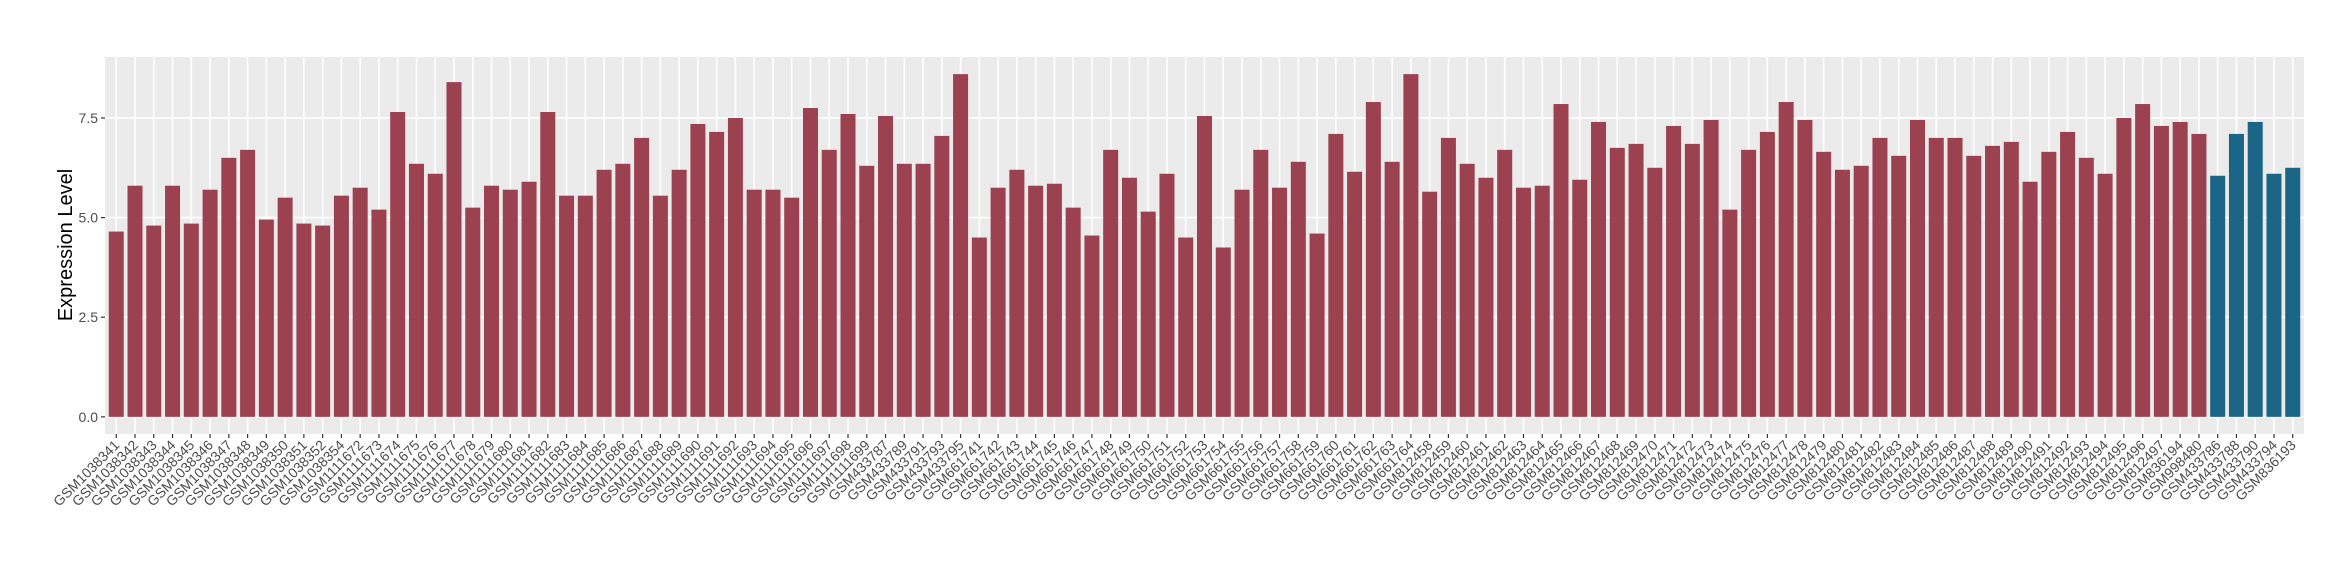 This screenshot has height=580, width=2340. What do you see at coordinates (66, 245) in the screenshot?
I see `y-axis-title: Expression Level` at bounding box center [66, 245].